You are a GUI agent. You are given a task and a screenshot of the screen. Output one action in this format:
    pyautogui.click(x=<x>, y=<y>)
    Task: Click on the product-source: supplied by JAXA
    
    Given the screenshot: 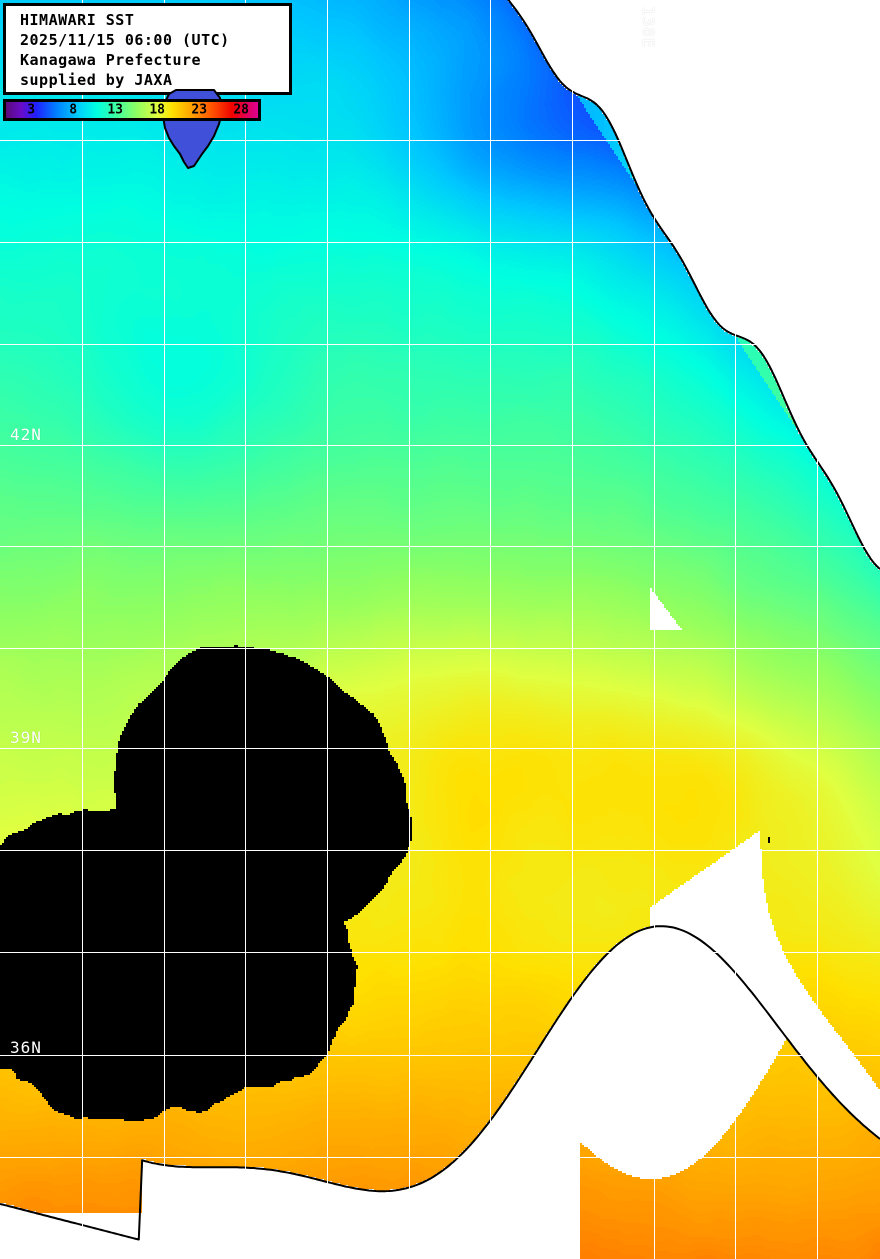 What is the action you would take?
    pyautogui.click(x=96, y=80)
    